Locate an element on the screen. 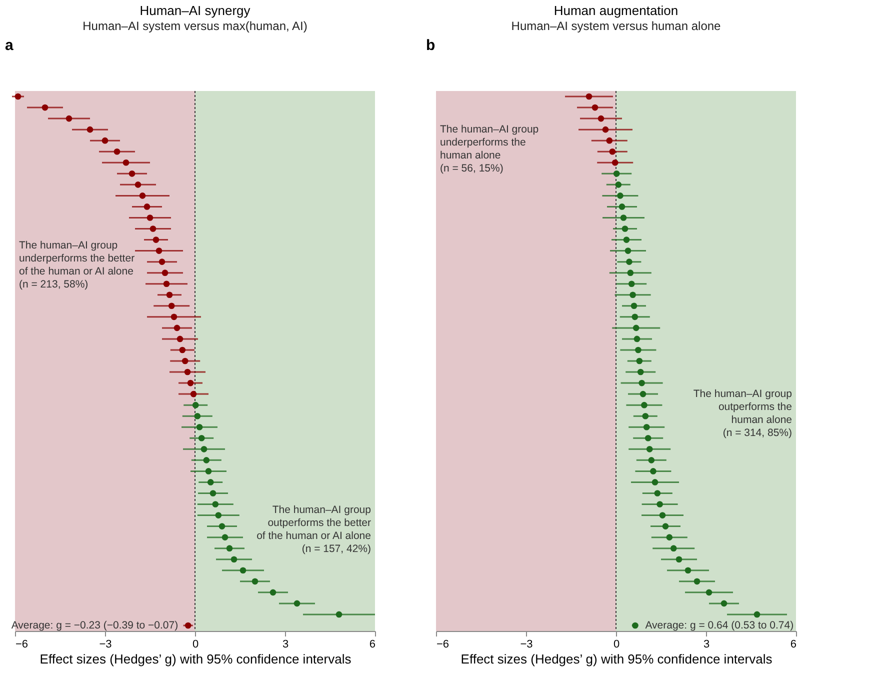  text: a is located at coordinates (9, 45).